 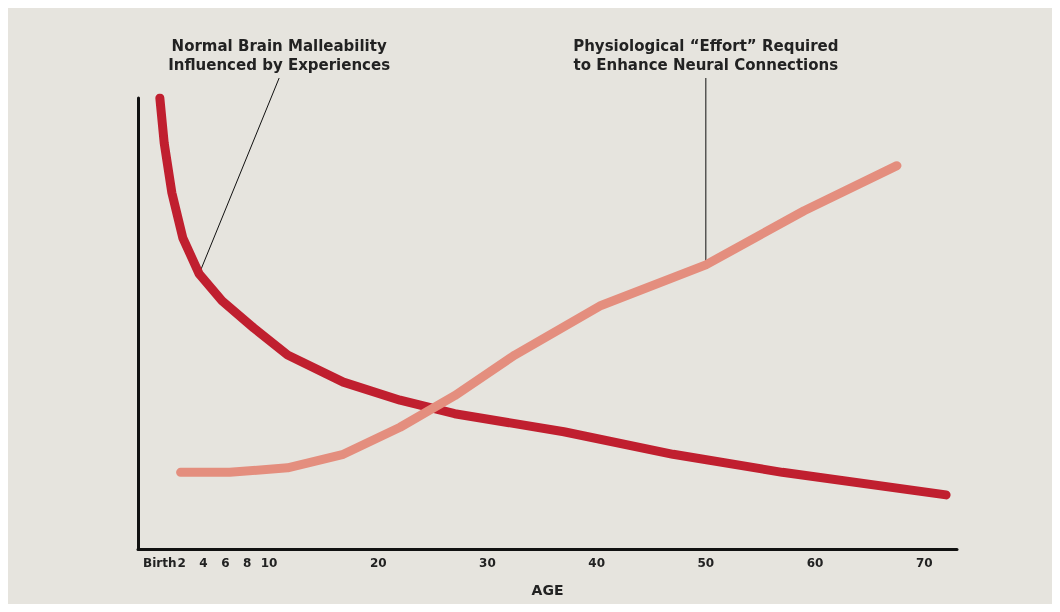 I want to click on x-tick-label: 50, so click(x=706, y=563).